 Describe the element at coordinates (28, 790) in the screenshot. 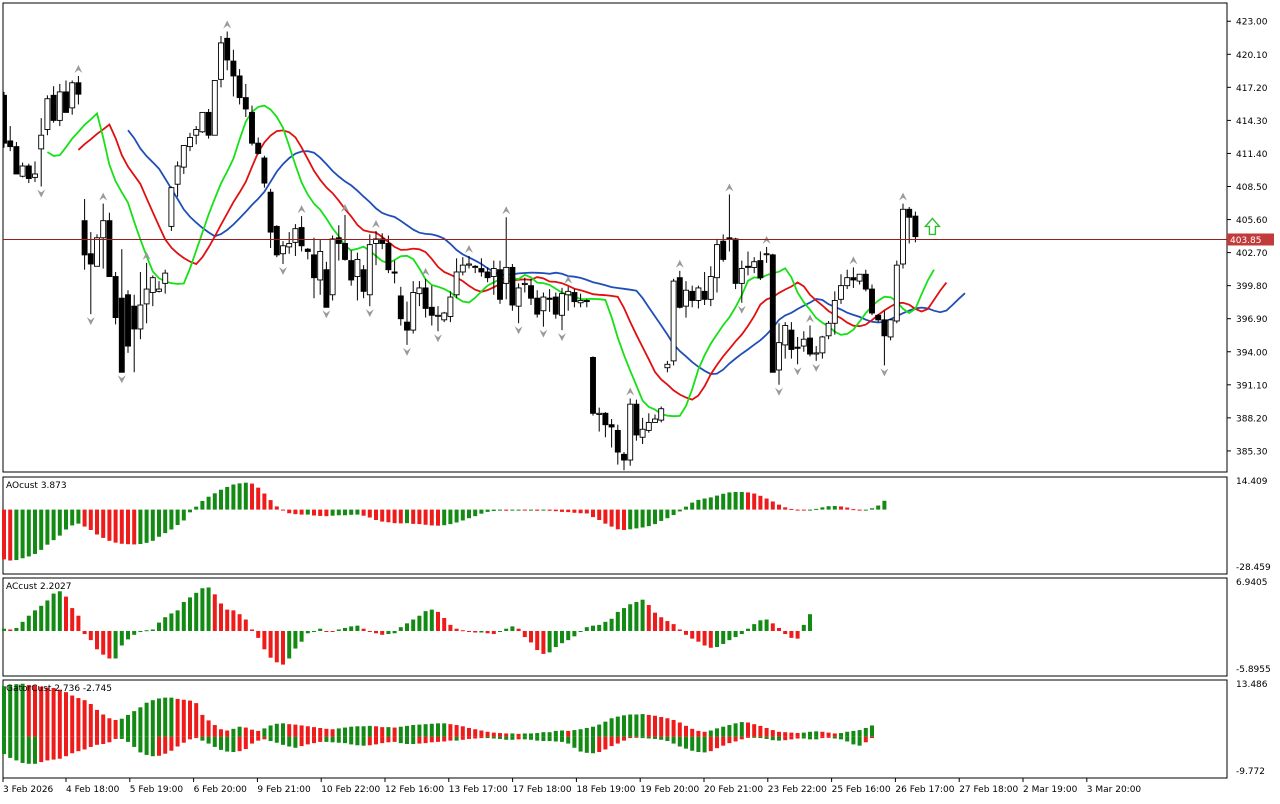

I see `time-axis-label: 3 Feb 2026` at that location.